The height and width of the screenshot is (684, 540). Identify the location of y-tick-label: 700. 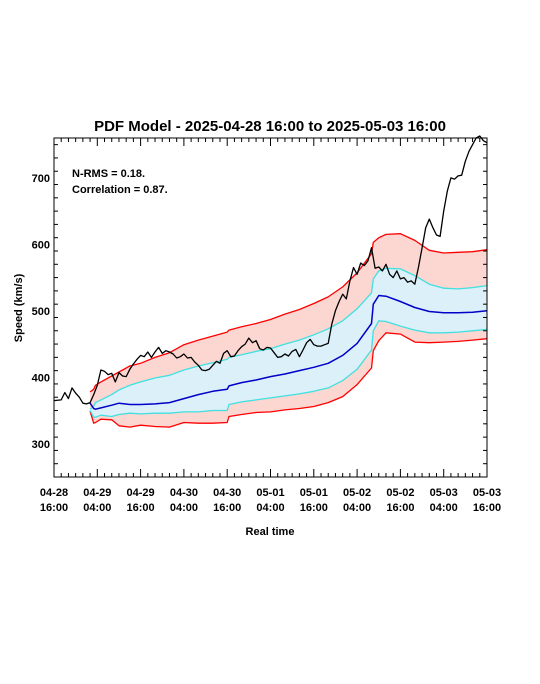
(41, 179).